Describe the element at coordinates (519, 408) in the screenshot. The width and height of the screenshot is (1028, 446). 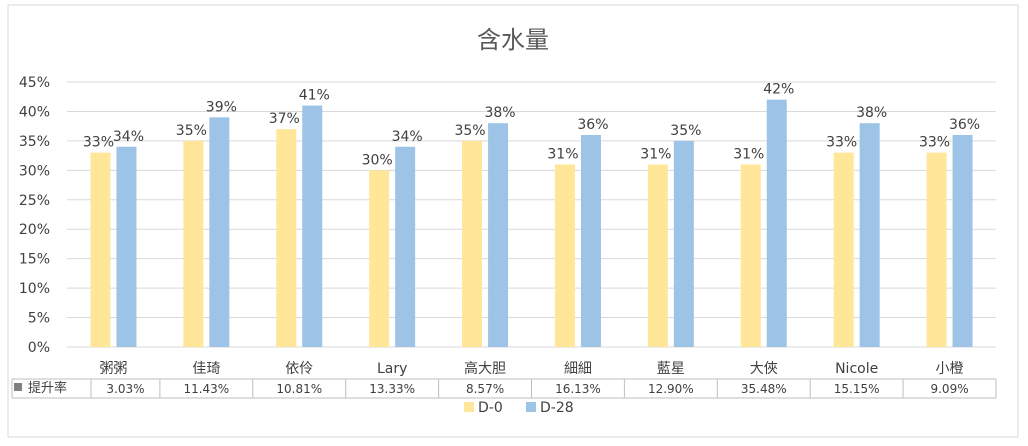
I see `legend: D-0 D-28` at that location.